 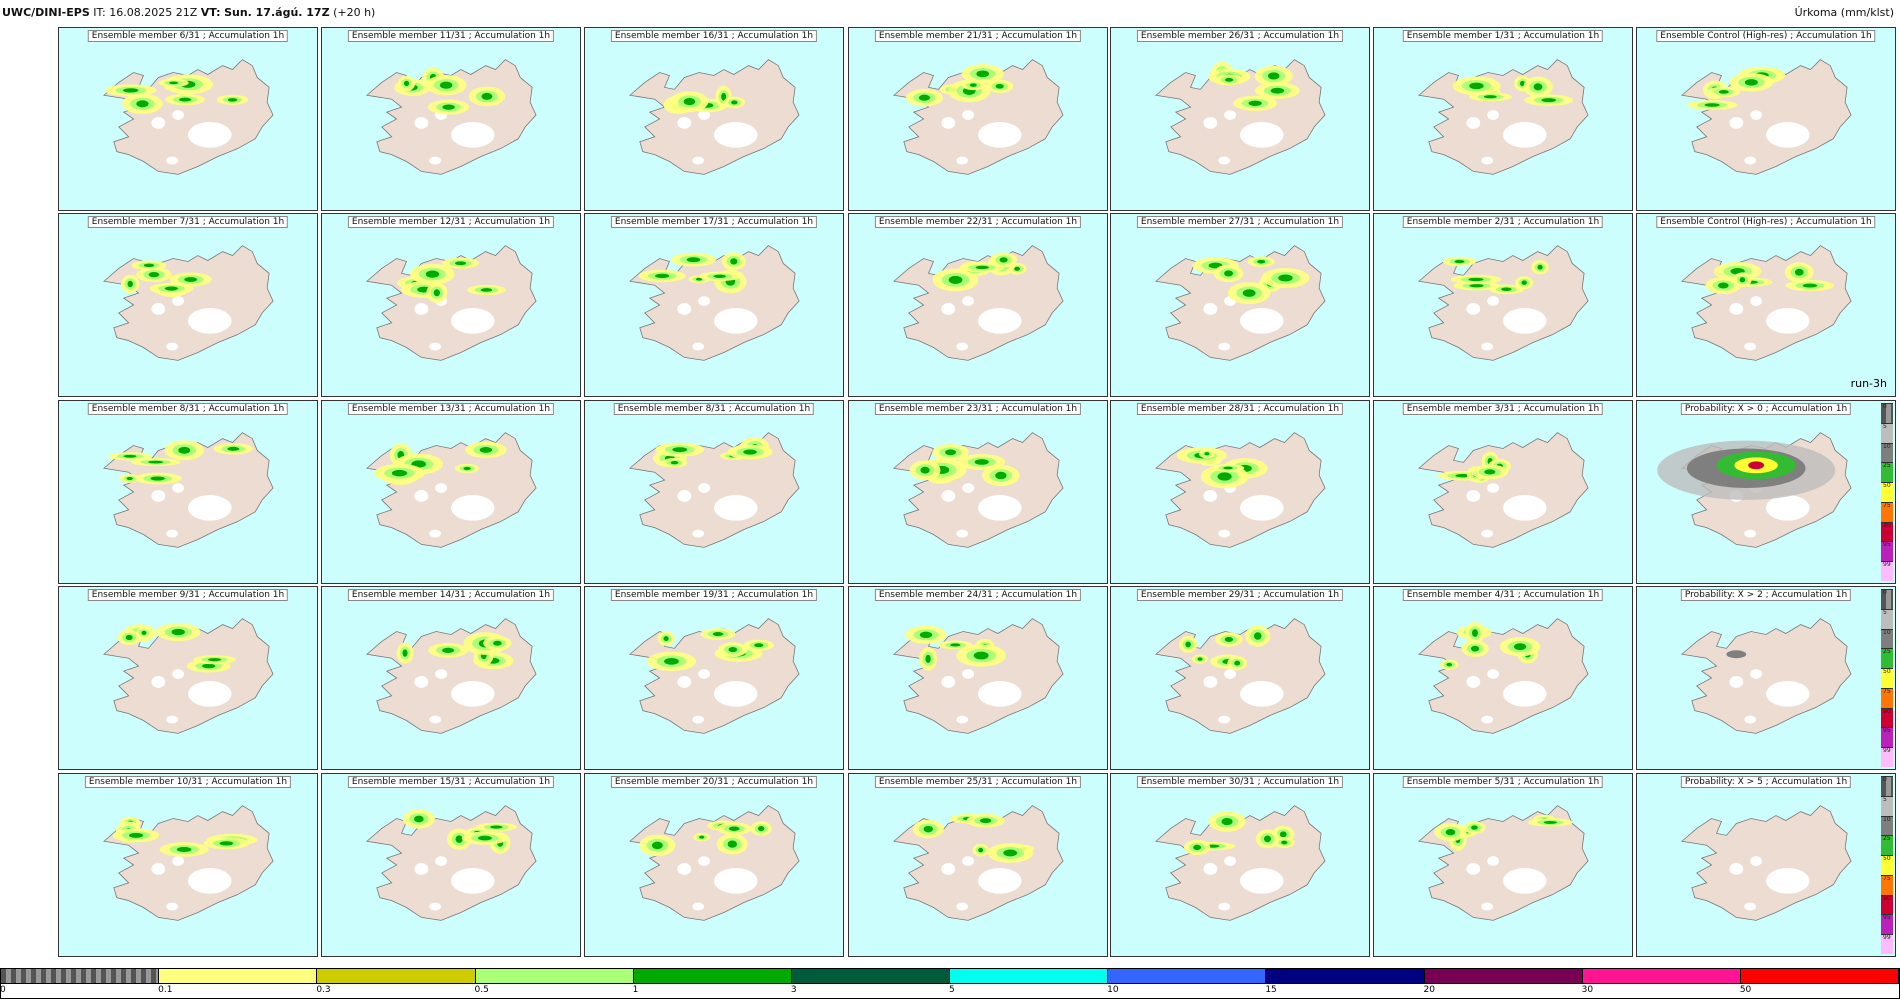 What do you see at coordinates (714, 222) in the screenshot?
I see `panel-title: Ensemble member 17/31 ; Accumulation 1h` at bounding box center [714, 222].